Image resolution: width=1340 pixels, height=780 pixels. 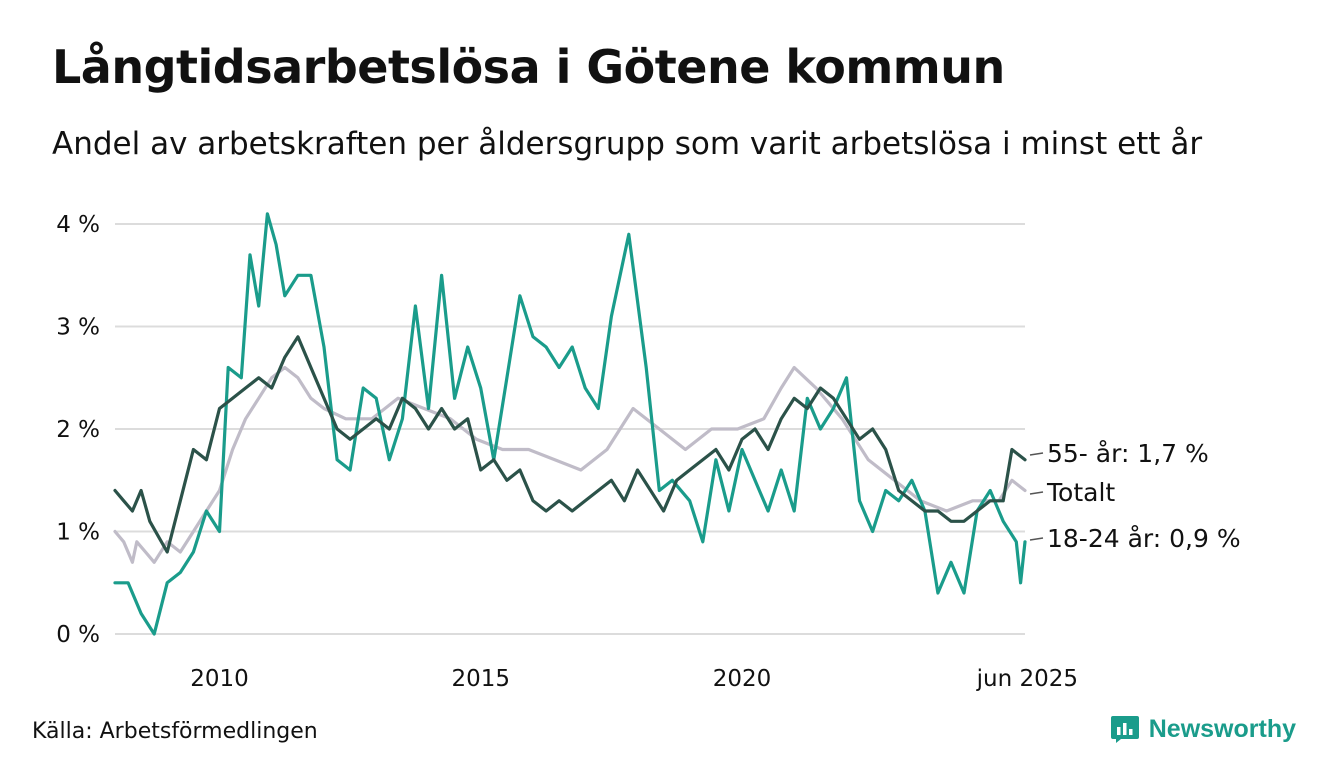 I want to click on y-tick-label: 3 %, so click(x=78, y=328).